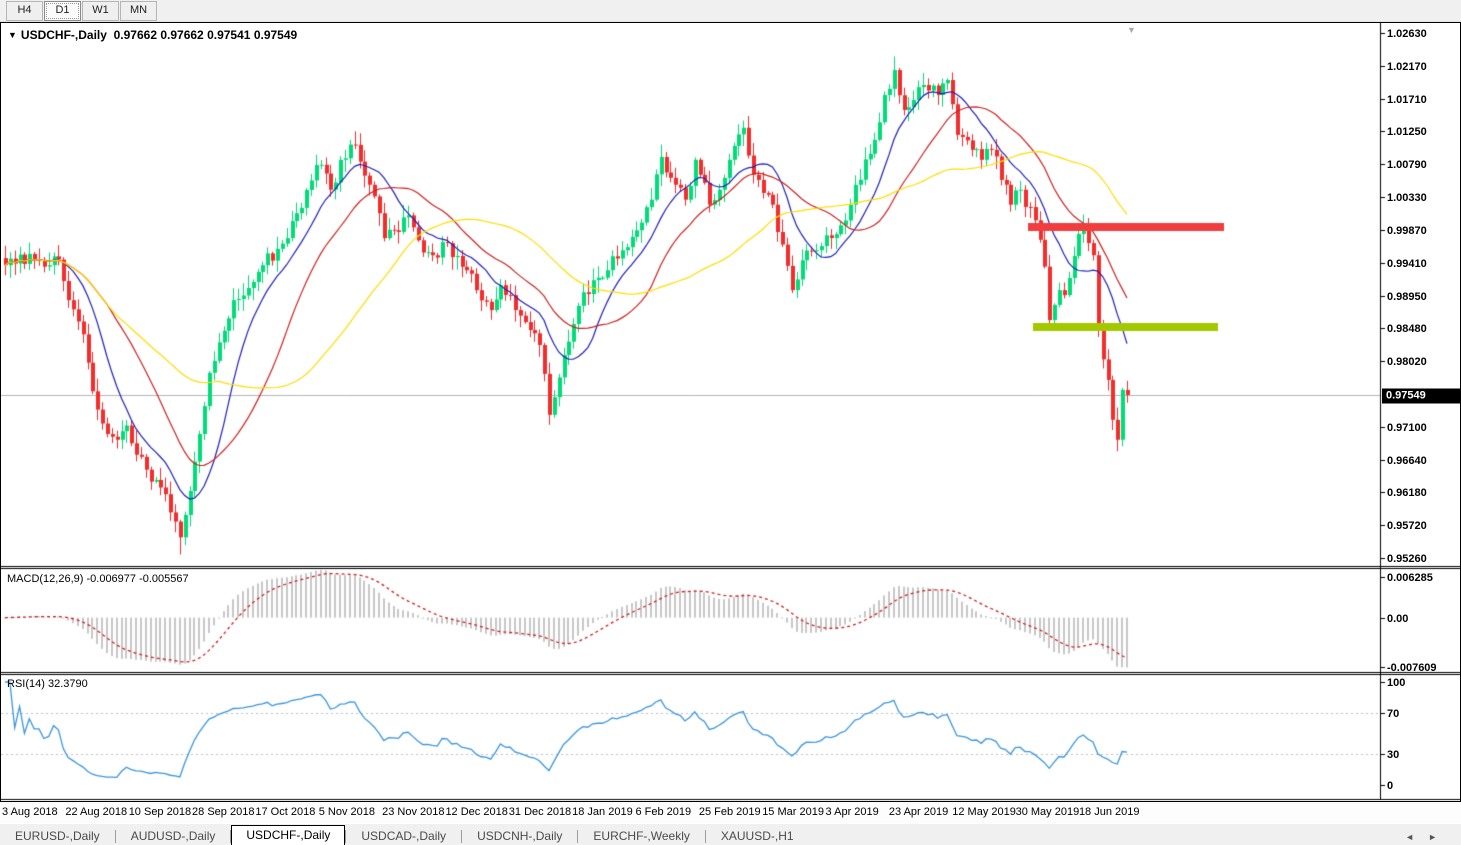 Image resolution: width=1461 pixels, height=845 pixels. Describe the element at coordinates (793, 812) in the screenshot. I see `date-tick-label: 15 Mar 2019` at that location.